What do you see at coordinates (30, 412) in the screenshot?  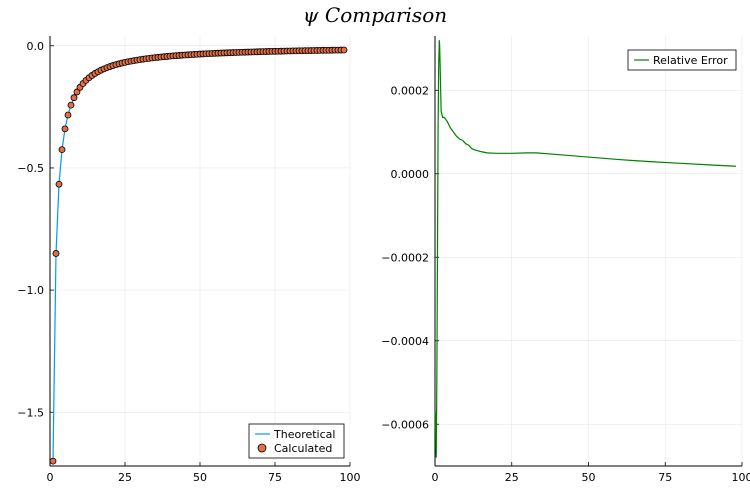 I see `y-tick-label: −1.5` at bounding box center [30, 412].